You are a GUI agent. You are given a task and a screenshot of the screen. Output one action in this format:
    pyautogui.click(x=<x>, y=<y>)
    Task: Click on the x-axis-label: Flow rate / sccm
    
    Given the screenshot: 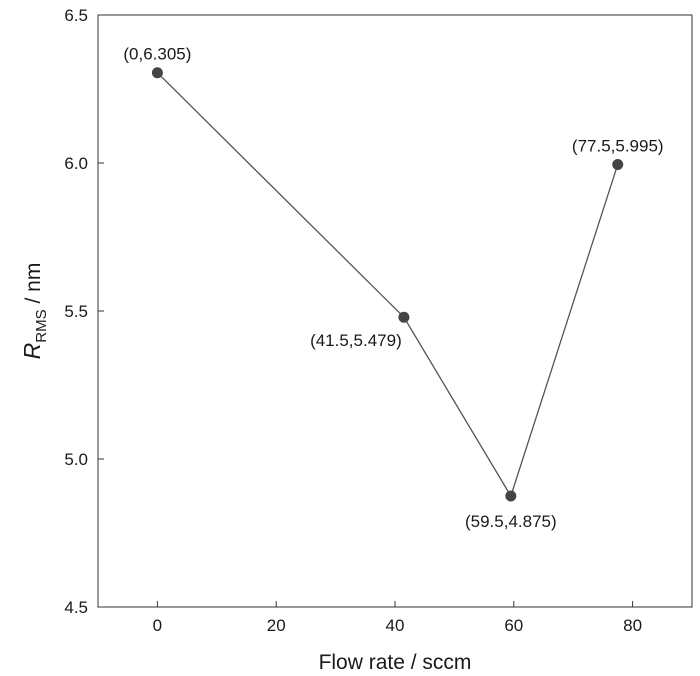 What is the action you would take?
    pyautogui.click(x=395, y=662)
    